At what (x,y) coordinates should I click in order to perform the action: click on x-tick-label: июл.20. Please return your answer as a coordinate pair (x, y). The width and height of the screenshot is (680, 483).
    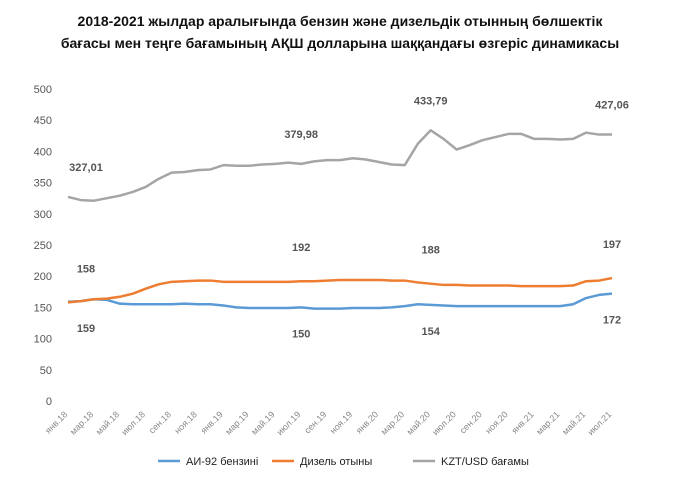
    Looking at the image, I should click on (444, 423).